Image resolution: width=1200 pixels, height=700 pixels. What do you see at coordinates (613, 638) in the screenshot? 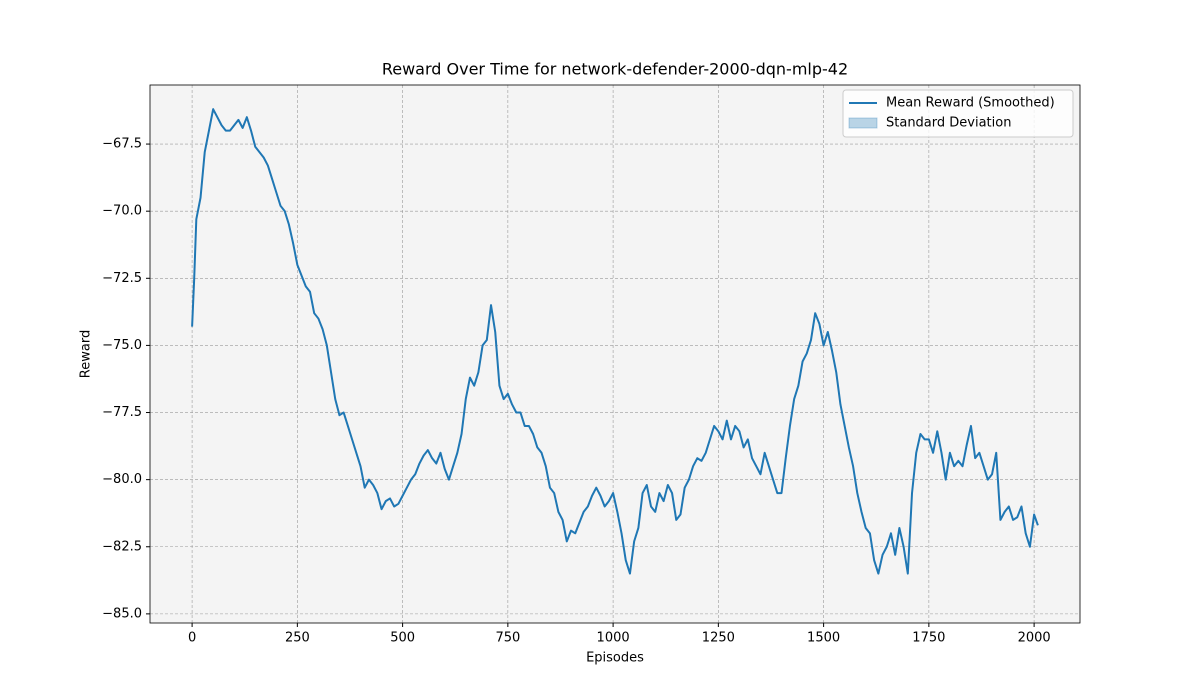
I see `x-tick-label: 1000` at bounding box center [613, 638].